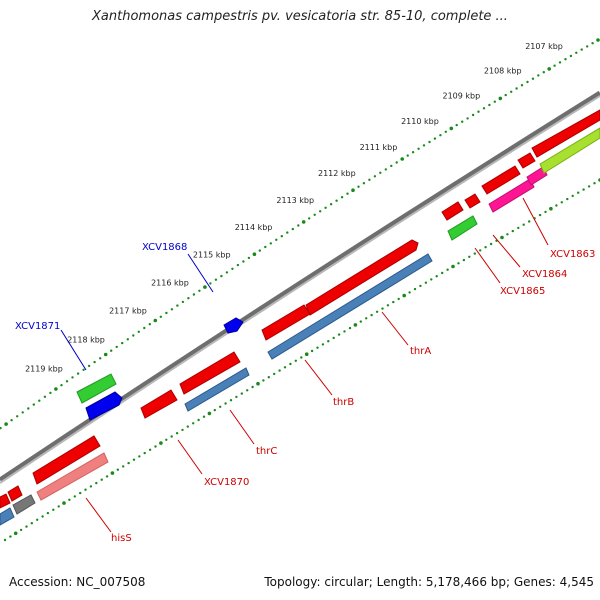 This screenshot has height=600, width=600. What do you see at coordinates (121, 538) in the screenshot?
I see `gene-label-hisS: hisS` at bounding box center [121, 538].